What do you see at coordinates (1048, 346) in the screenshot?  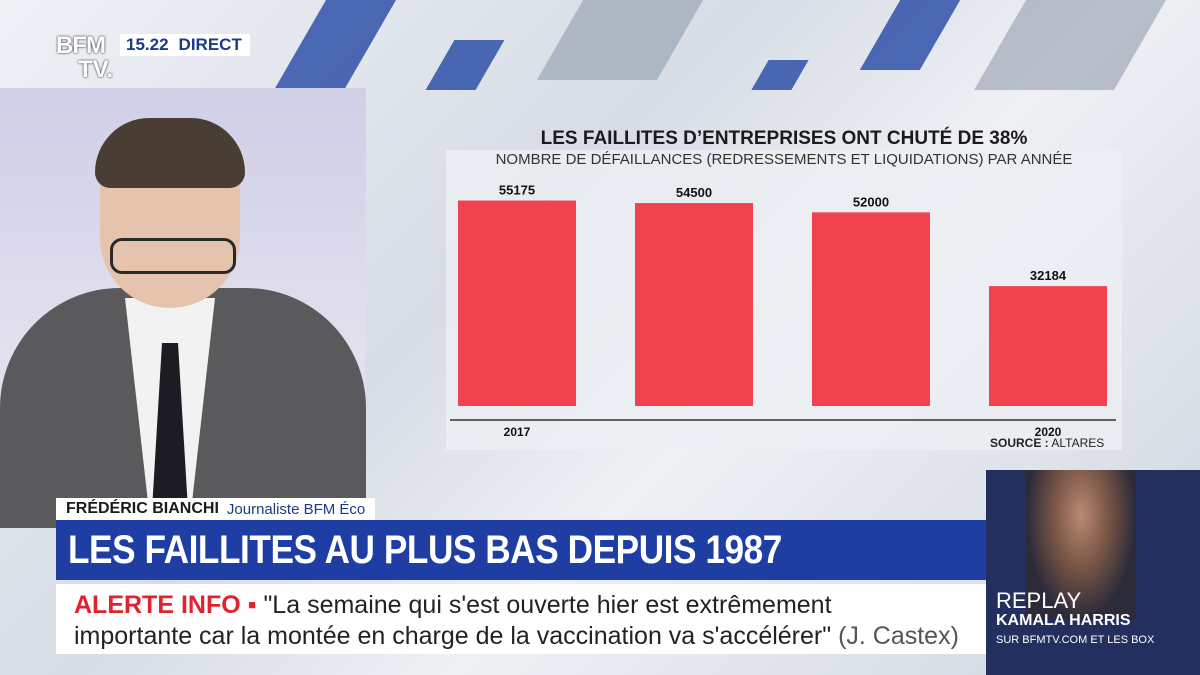 I see `bar-2020` at bounding box center [1048, 346].